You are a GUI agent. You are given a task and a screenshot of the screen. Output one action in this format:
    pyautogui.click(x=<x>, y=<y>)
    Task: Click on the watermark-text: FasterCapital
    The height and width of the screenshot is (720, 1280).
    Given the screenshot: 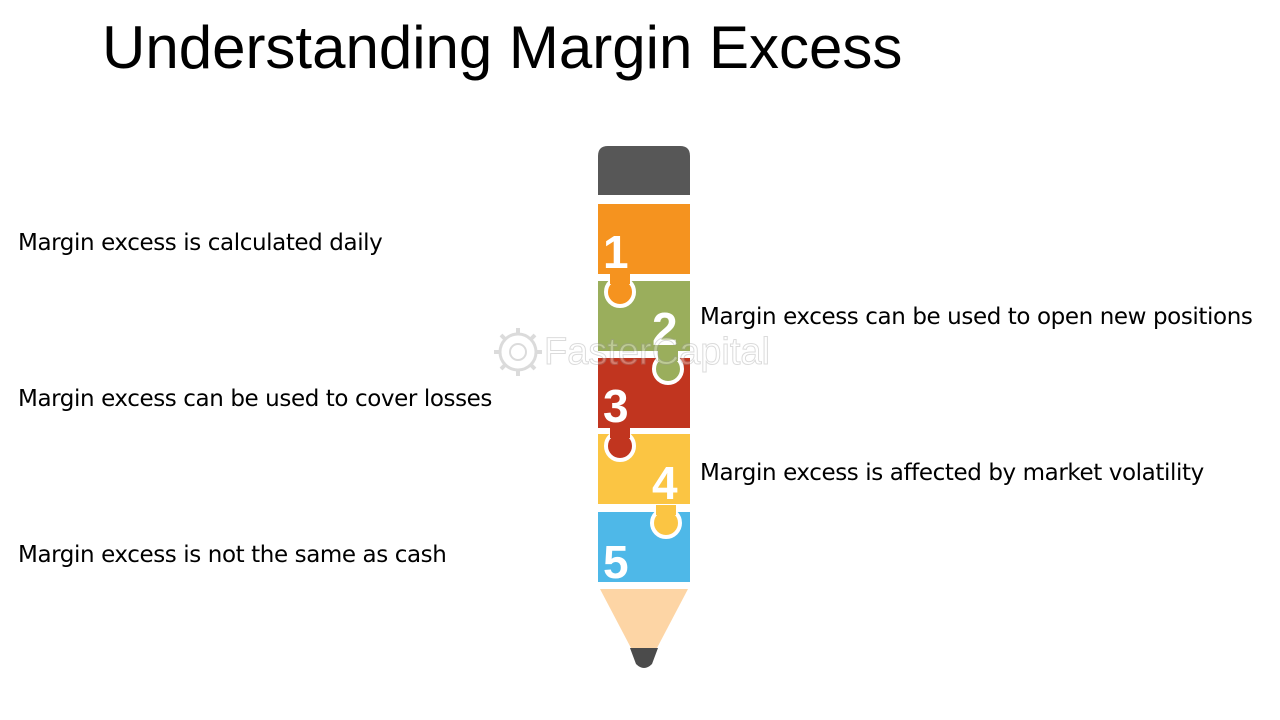 What is the action you would take?
    pyautogui.click(x=657, y=352)
    